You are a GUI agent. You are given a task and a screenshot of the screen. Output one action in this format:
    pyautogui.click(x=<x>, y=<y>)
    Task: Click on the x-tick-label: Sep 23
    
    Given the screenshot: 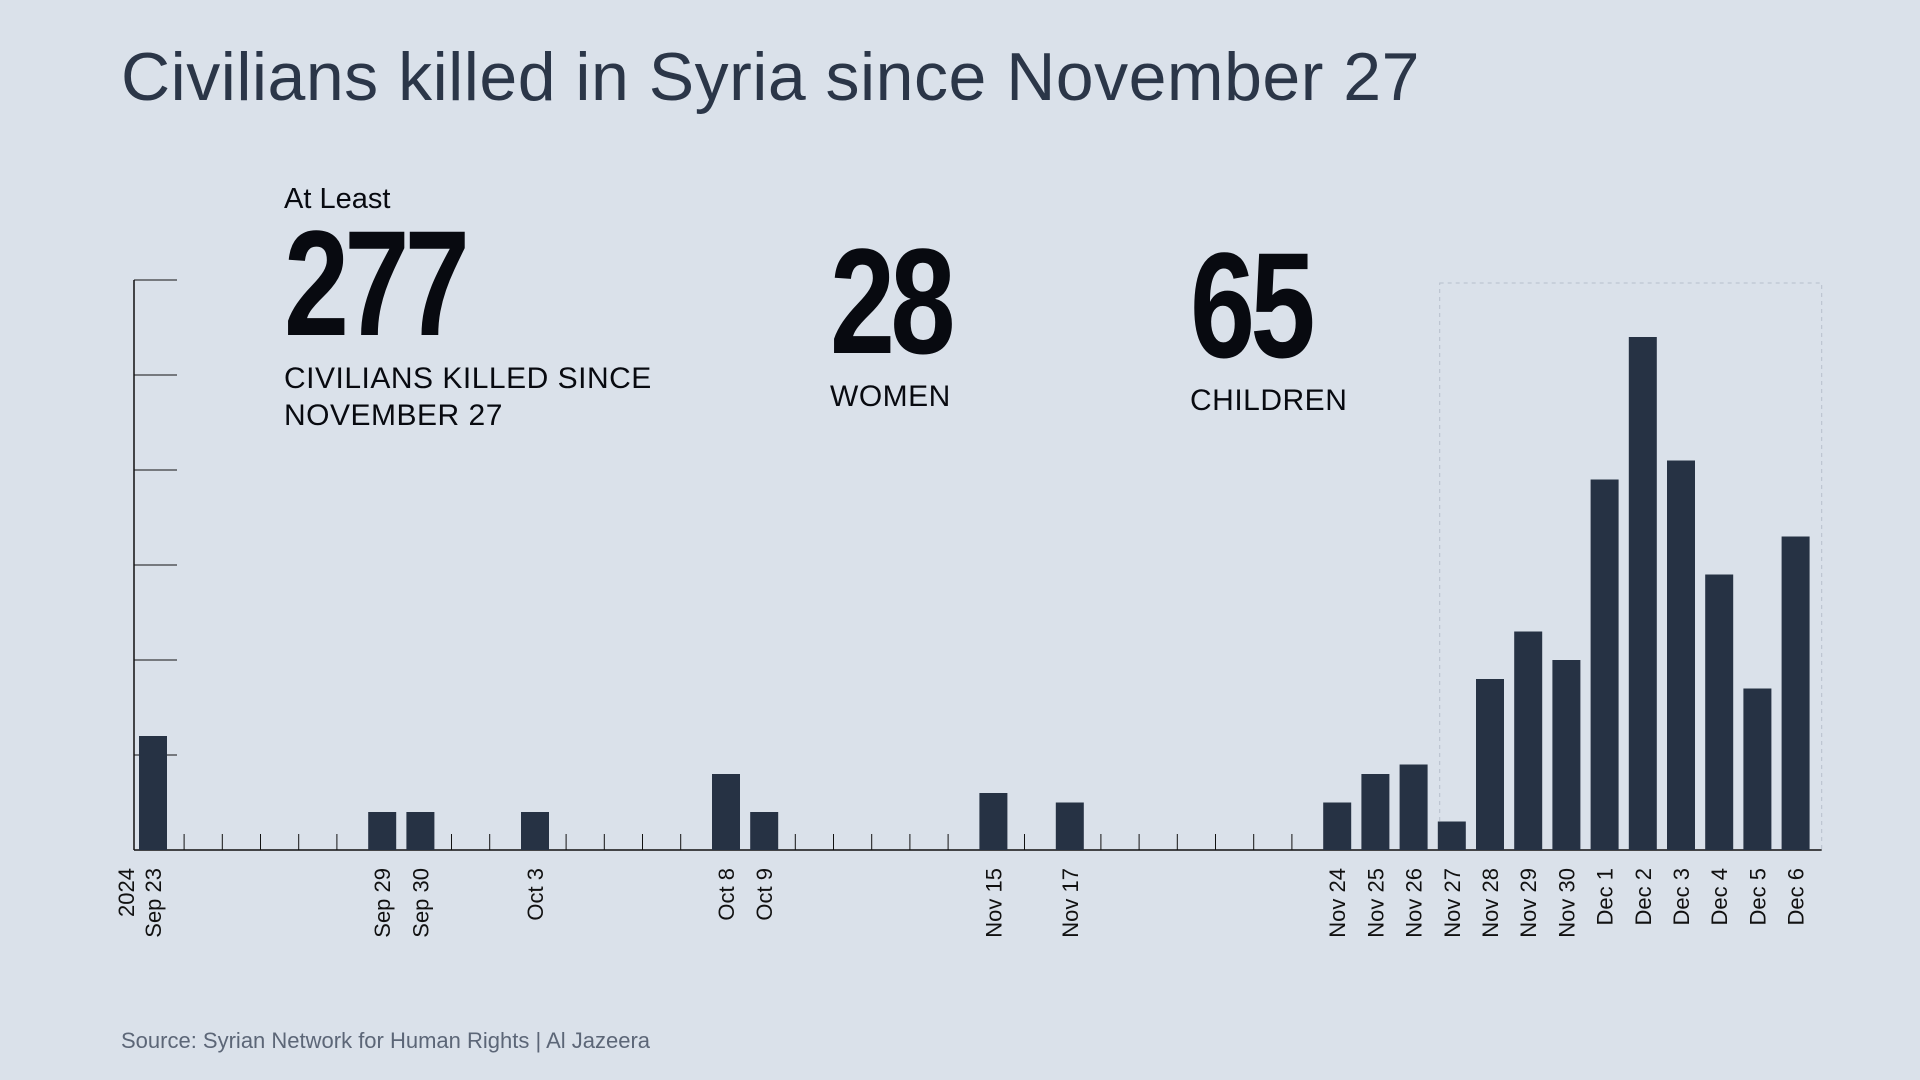 What is the action you would take?
    pyautogui.click(x=153, y=903)
    